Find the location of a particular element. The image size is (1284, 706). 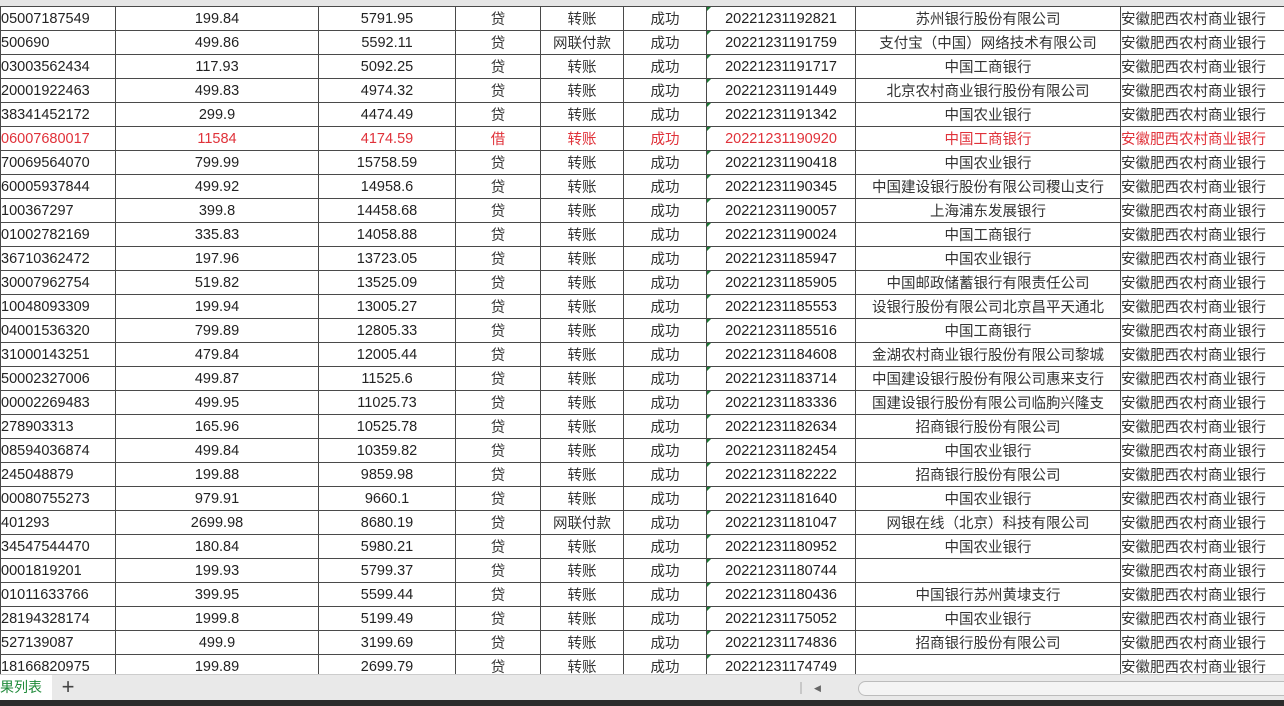

timestamp-cell: 20221231181640 is located at coordinates (781, 498).